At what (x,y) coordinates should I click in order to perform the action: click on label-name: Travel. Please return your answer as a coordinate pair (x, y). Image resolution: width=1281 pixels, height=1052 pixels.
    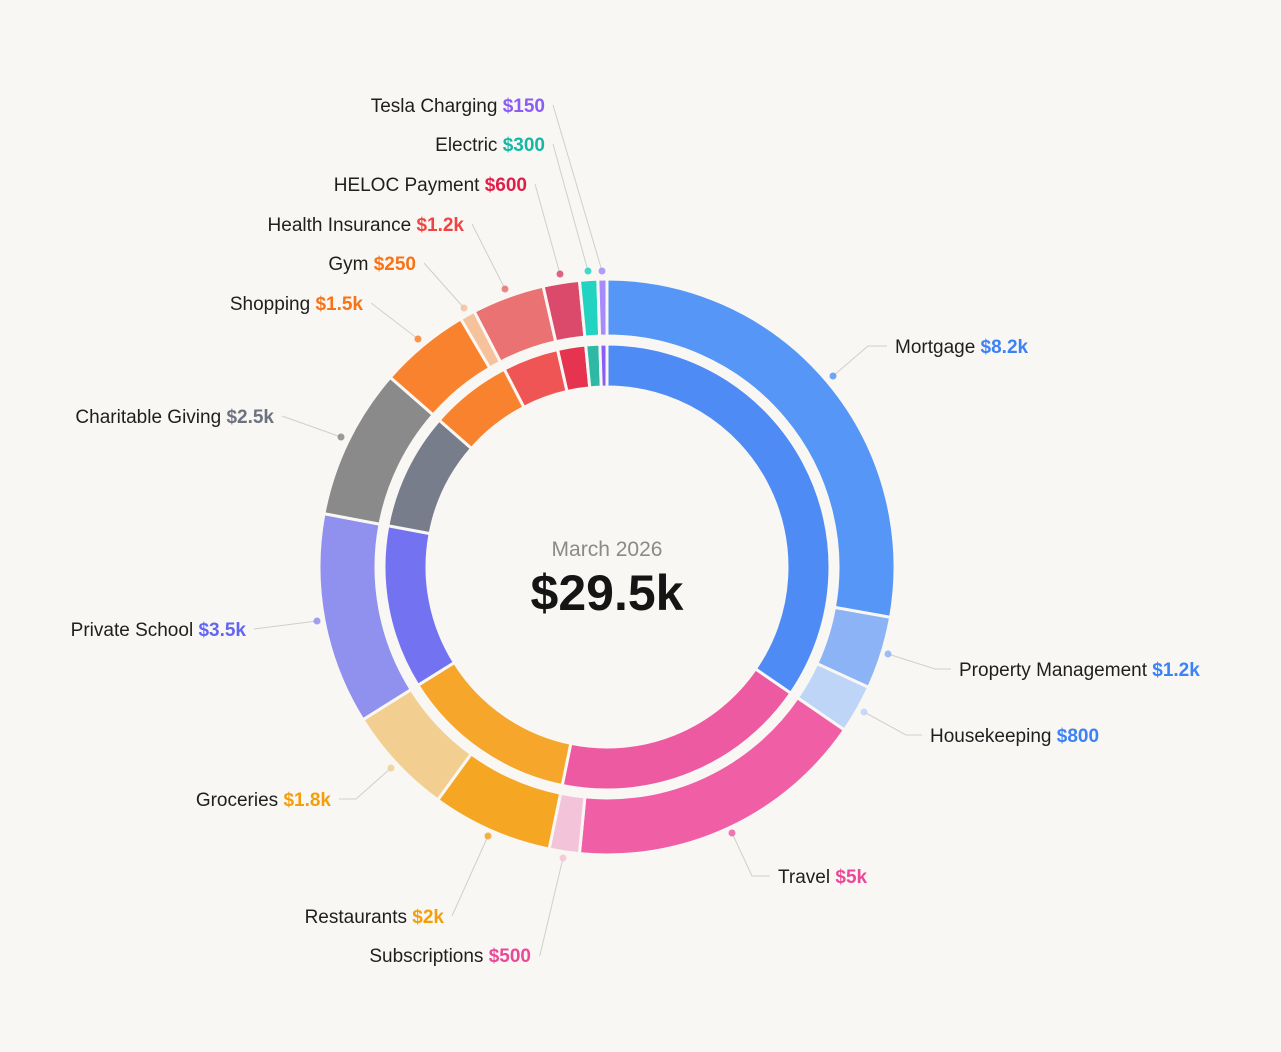
    Looking at the image, I should click on (806, 877).